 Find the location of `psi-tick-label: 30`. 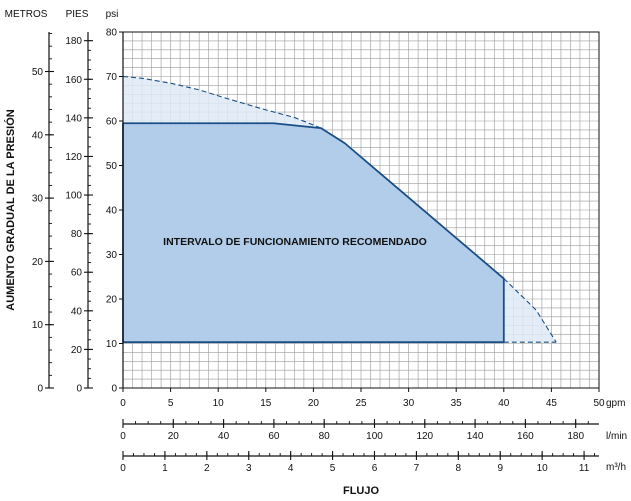

psi-tick-label: 30 is located at coordinates (112, 255).